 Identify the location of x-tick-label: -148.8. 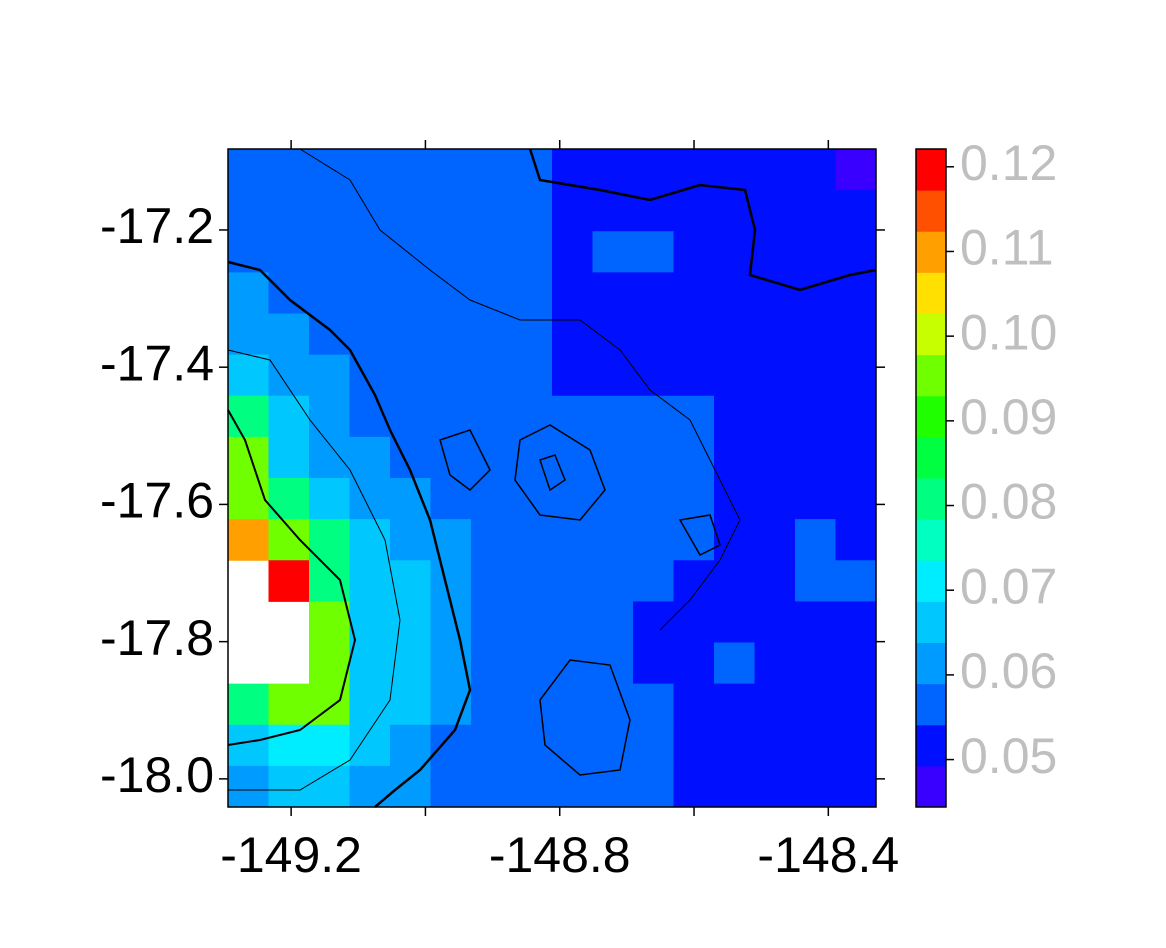
(560, 855).